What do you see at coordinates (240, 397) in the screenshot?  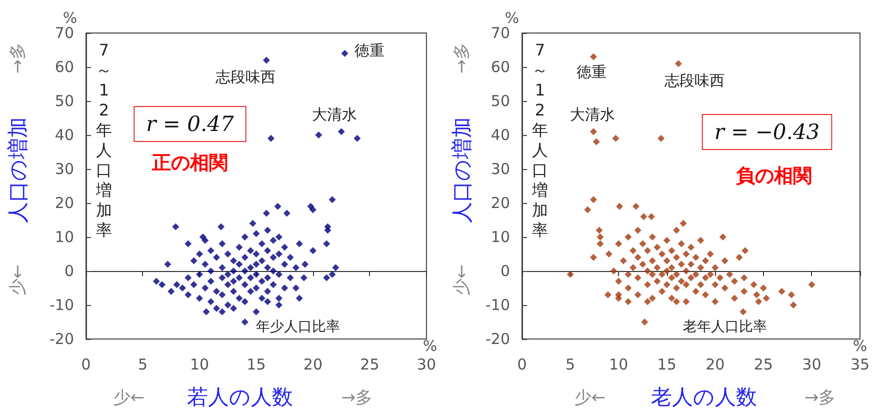 I see `x-axis-title: 若人の人数` at bounding box center [240, 397].